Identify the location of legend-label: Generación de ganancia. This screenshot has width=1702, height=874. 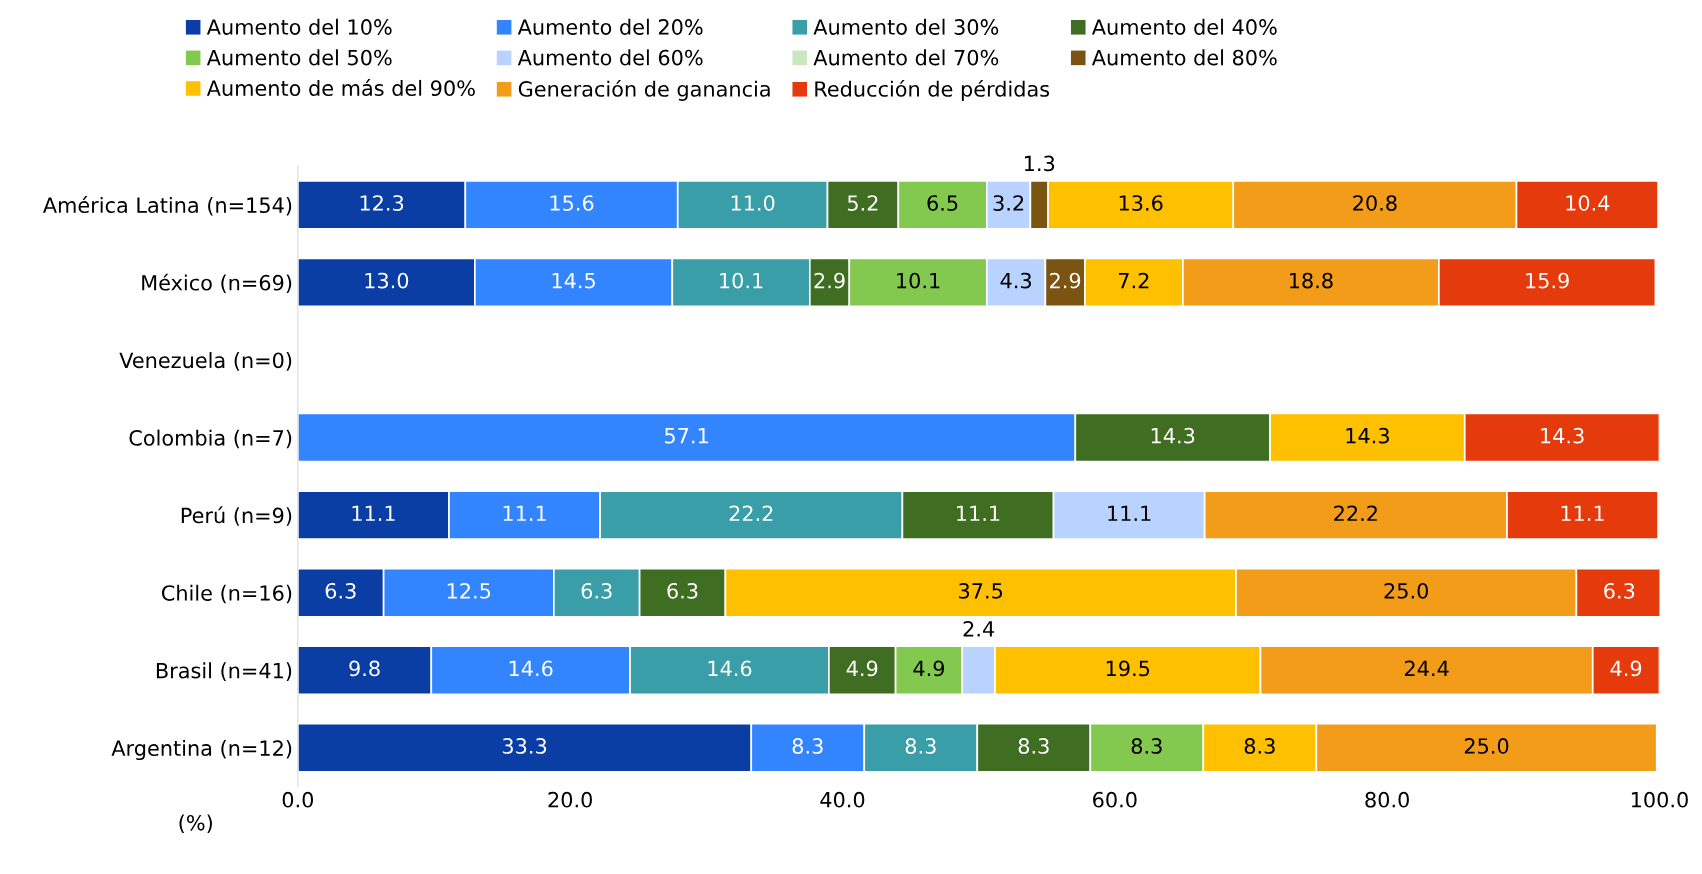
(644, 90).